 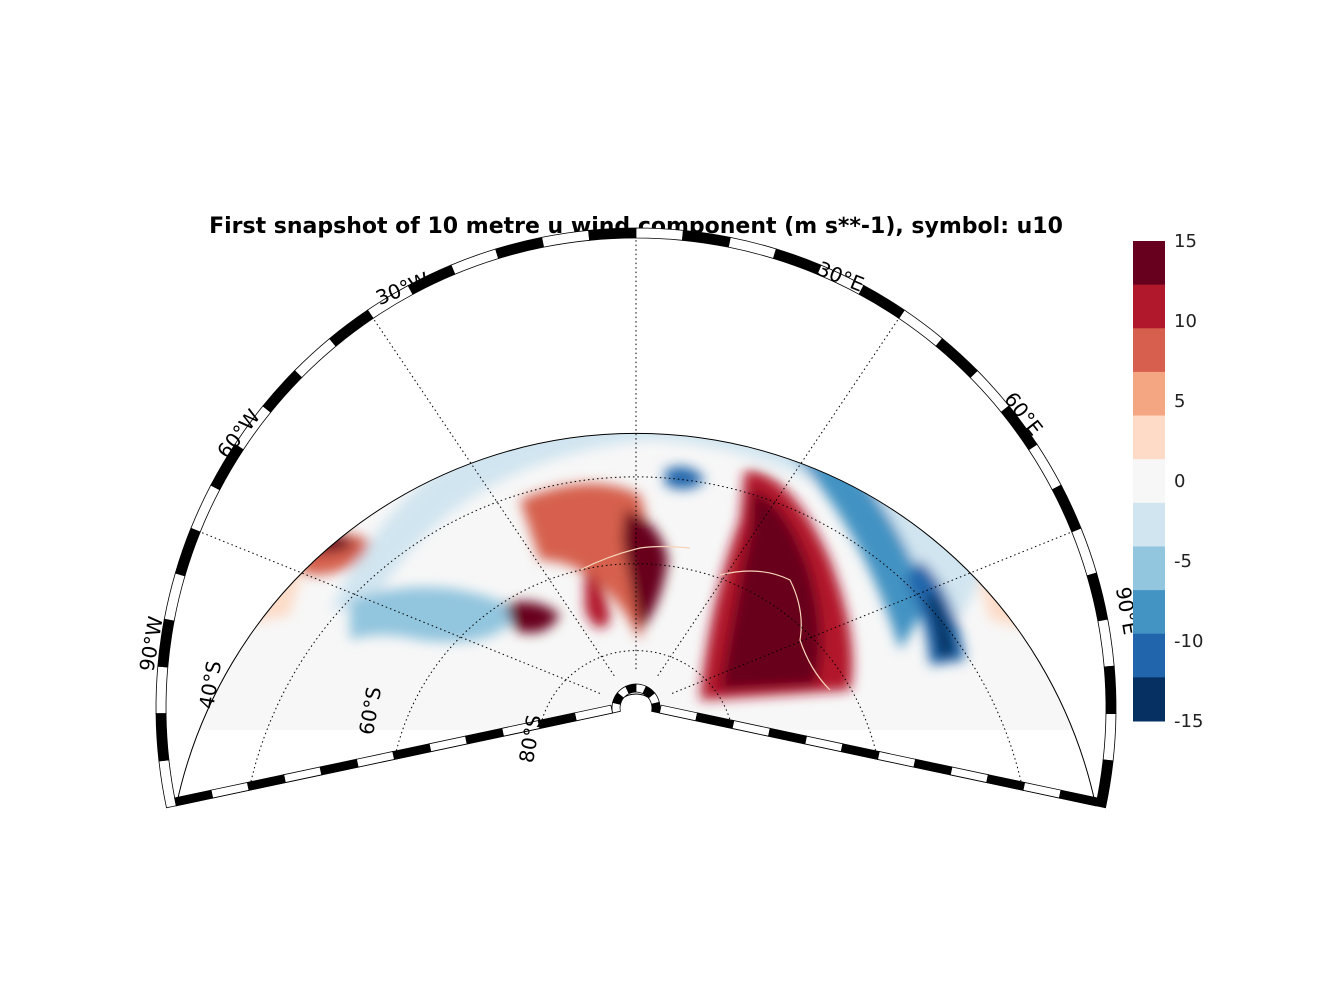 What do you see at coordinates (685, 477) in the screenshot?
I see `central-blue-eye` at bounding box center [685, 477].